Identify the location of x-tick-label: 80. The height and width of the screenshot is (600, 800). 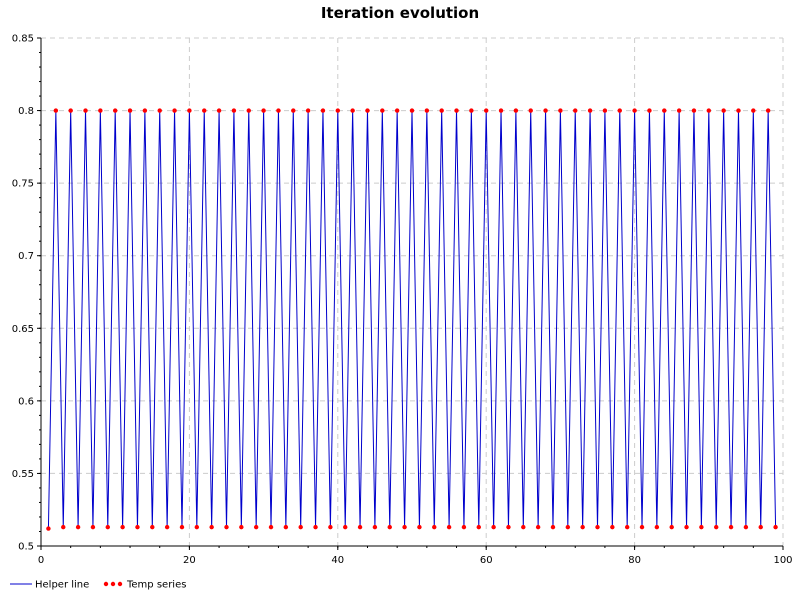
(634, 560).